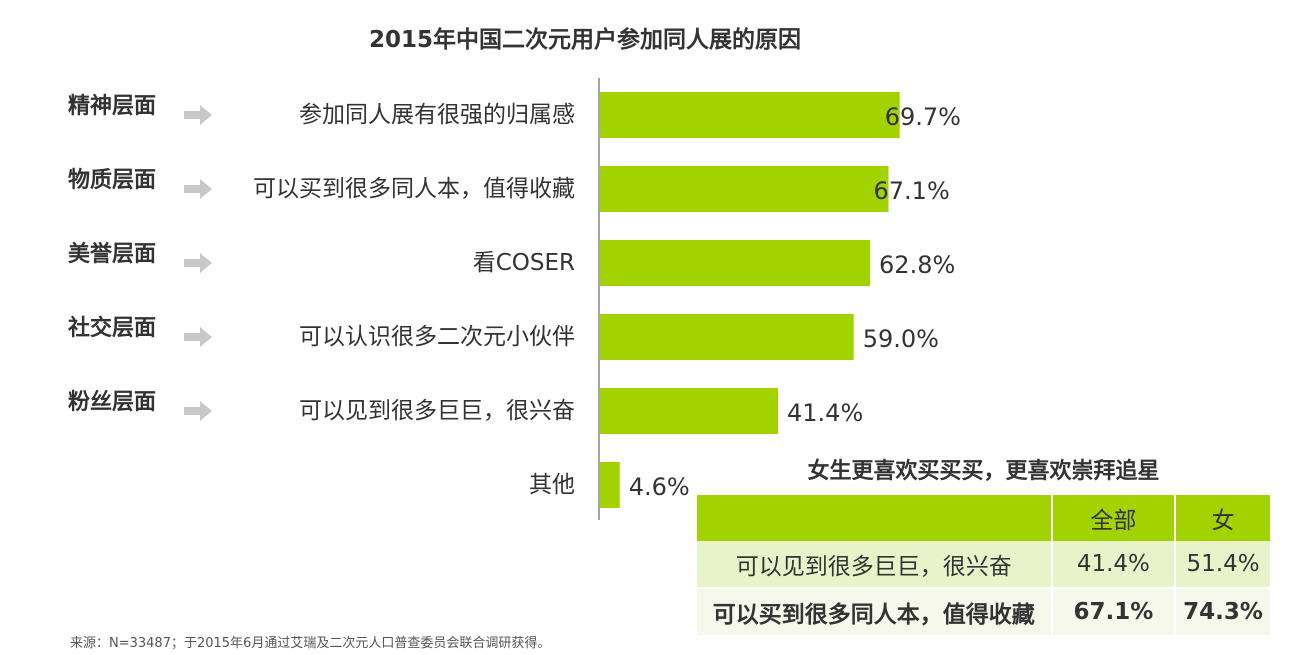 The height and width of the screenshot is (655, 1291). Describe the element at coordinates (437, 115) in the screenshot. I see `category-label-0: 参加同人展有很强的归属感` at that location.